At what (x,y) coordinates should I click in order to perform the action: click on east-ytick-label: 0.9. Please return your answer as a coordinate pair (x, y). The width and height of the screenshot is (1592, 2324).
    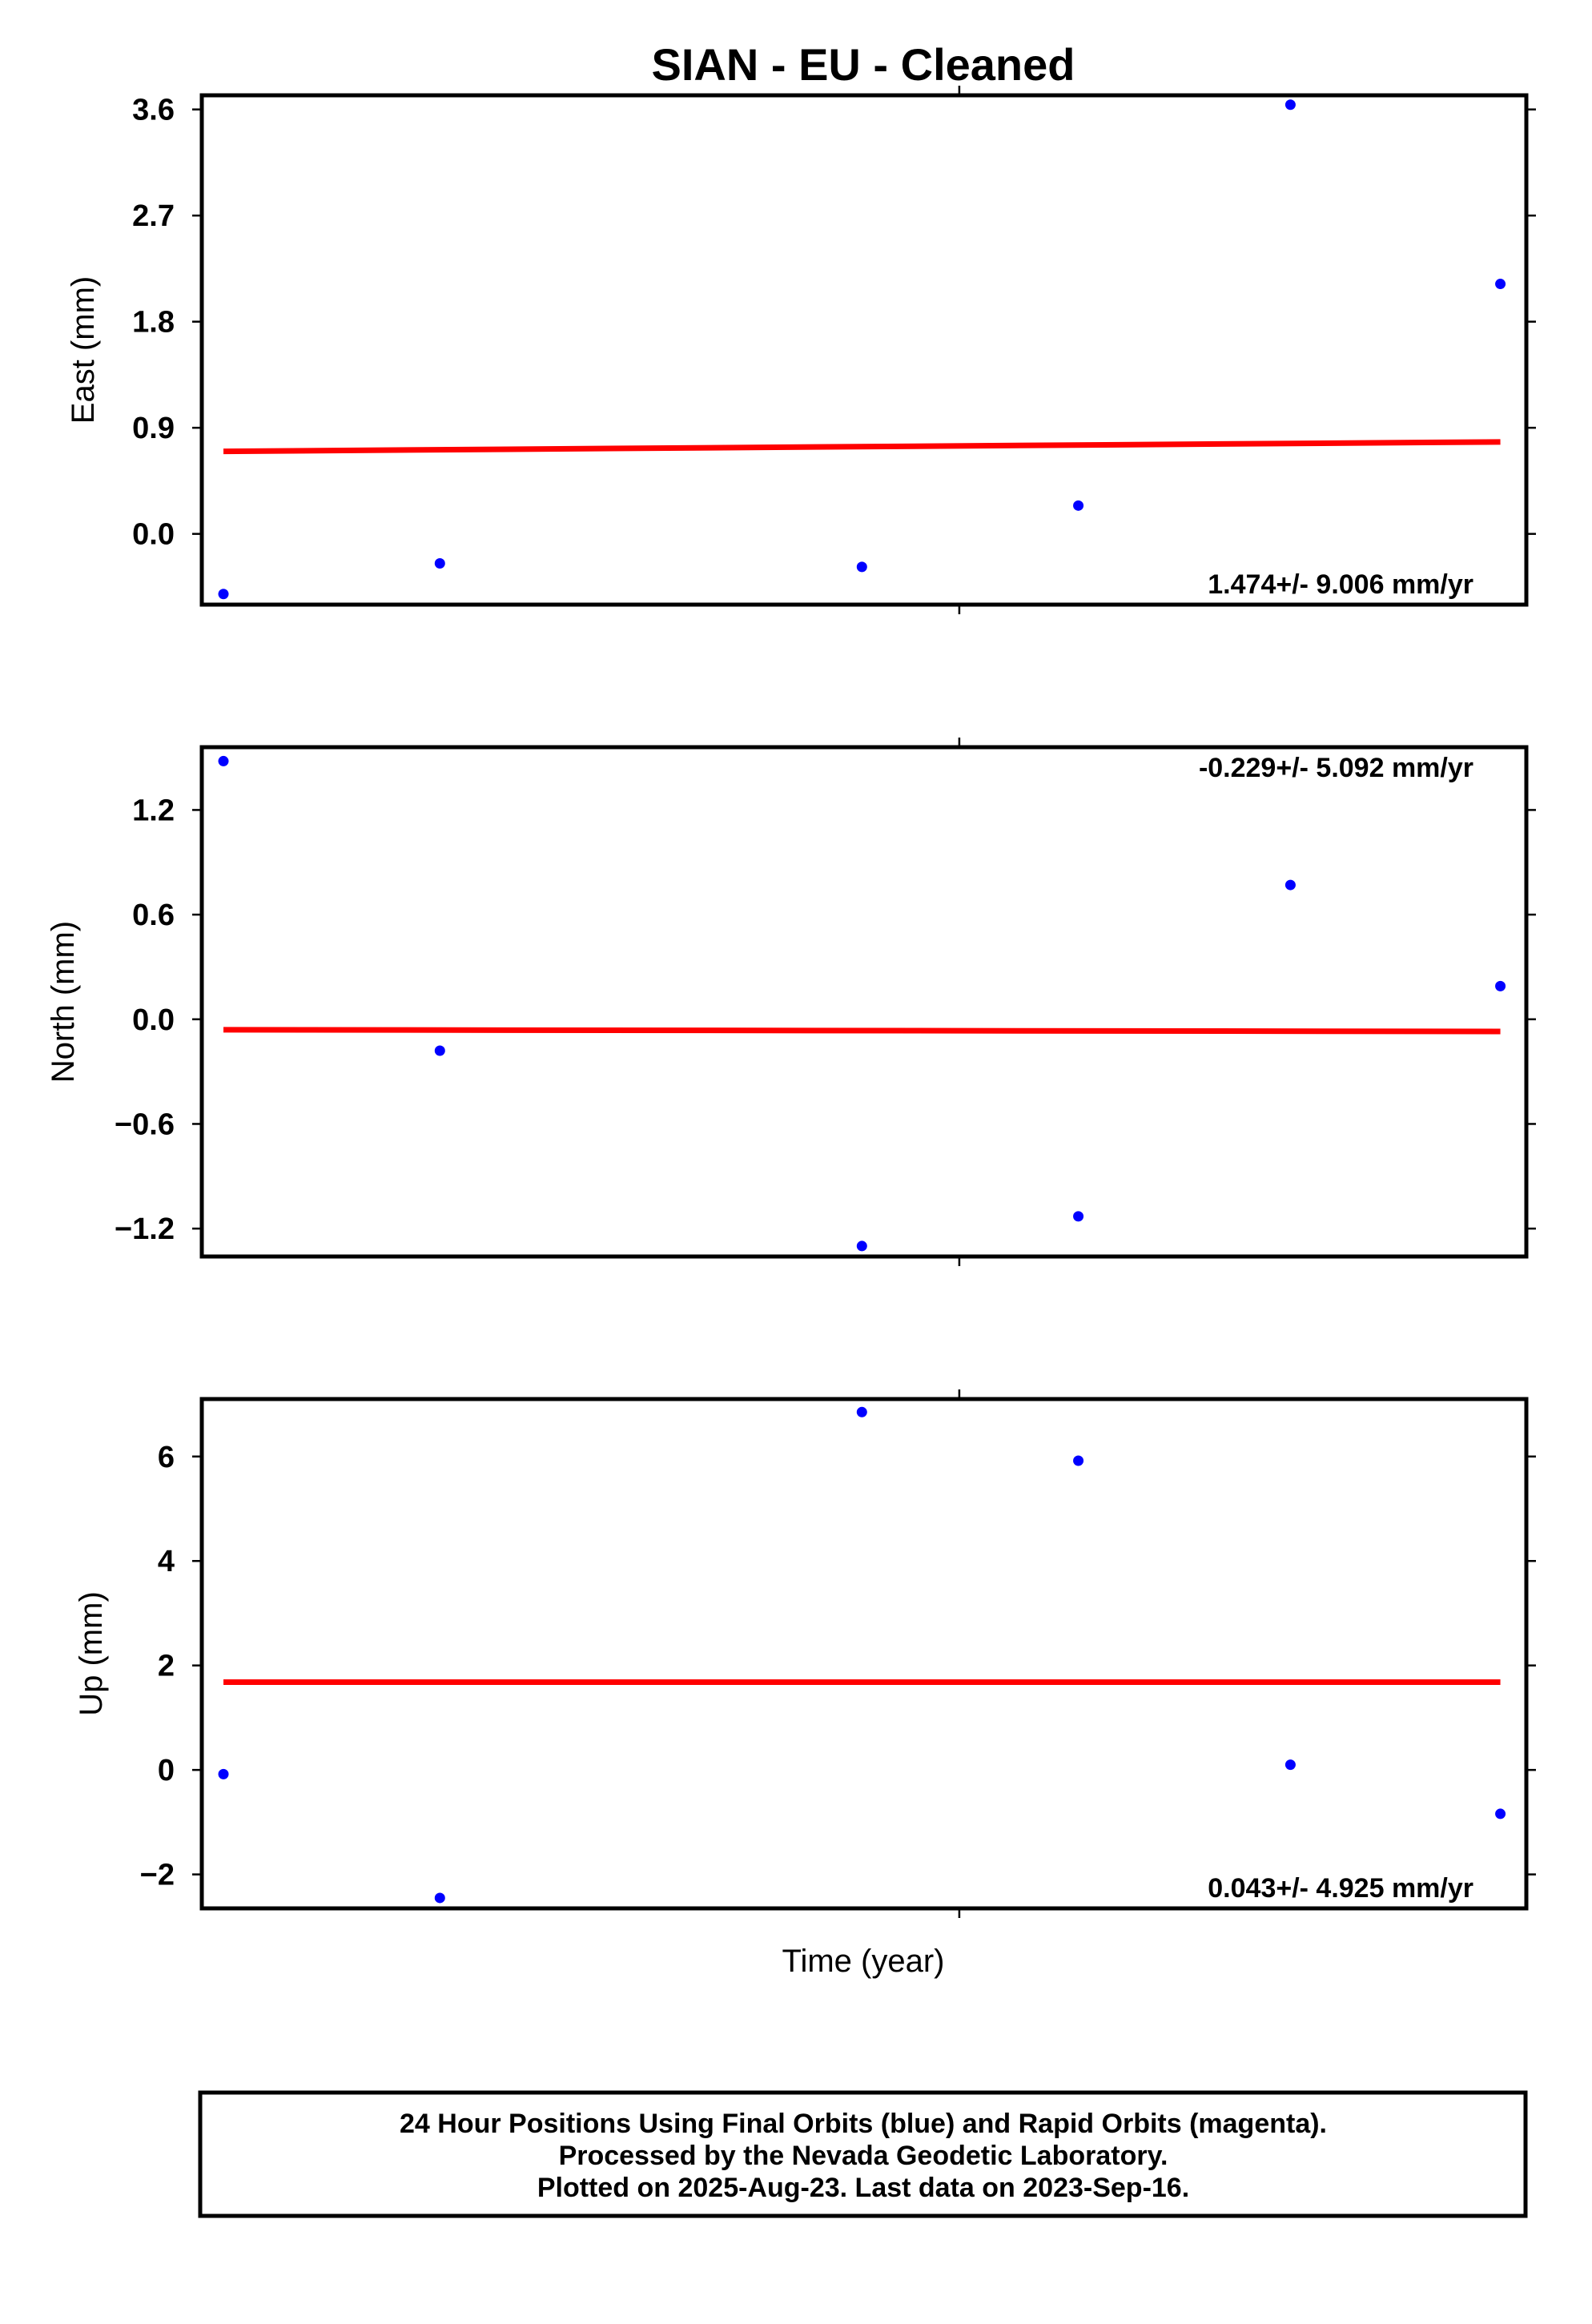
    Looking at the image, I should click on (153, 429).